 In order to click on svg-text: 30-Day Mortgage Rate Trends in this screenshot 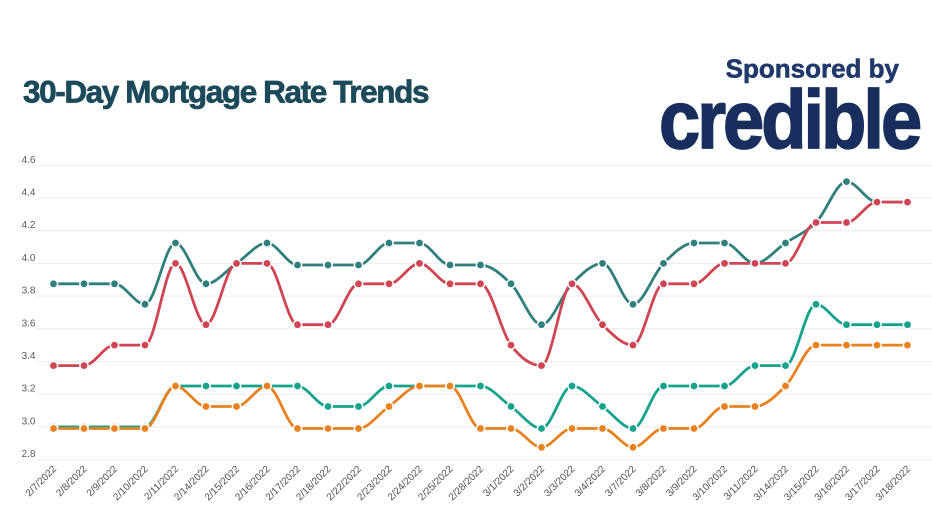, I will do `click(226, 92)`.